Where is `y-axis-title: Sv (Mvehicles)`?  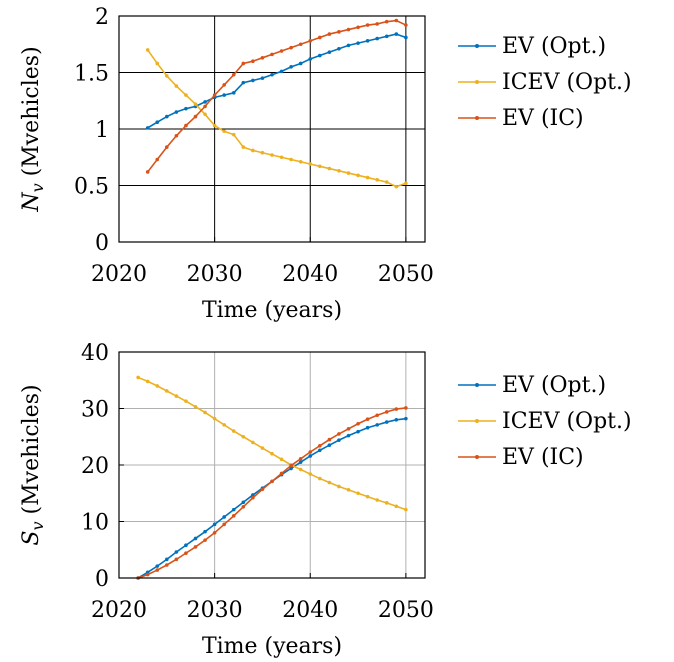 y-axis-title: Sv (Mvehicles) is located at coordinates (33, 464).